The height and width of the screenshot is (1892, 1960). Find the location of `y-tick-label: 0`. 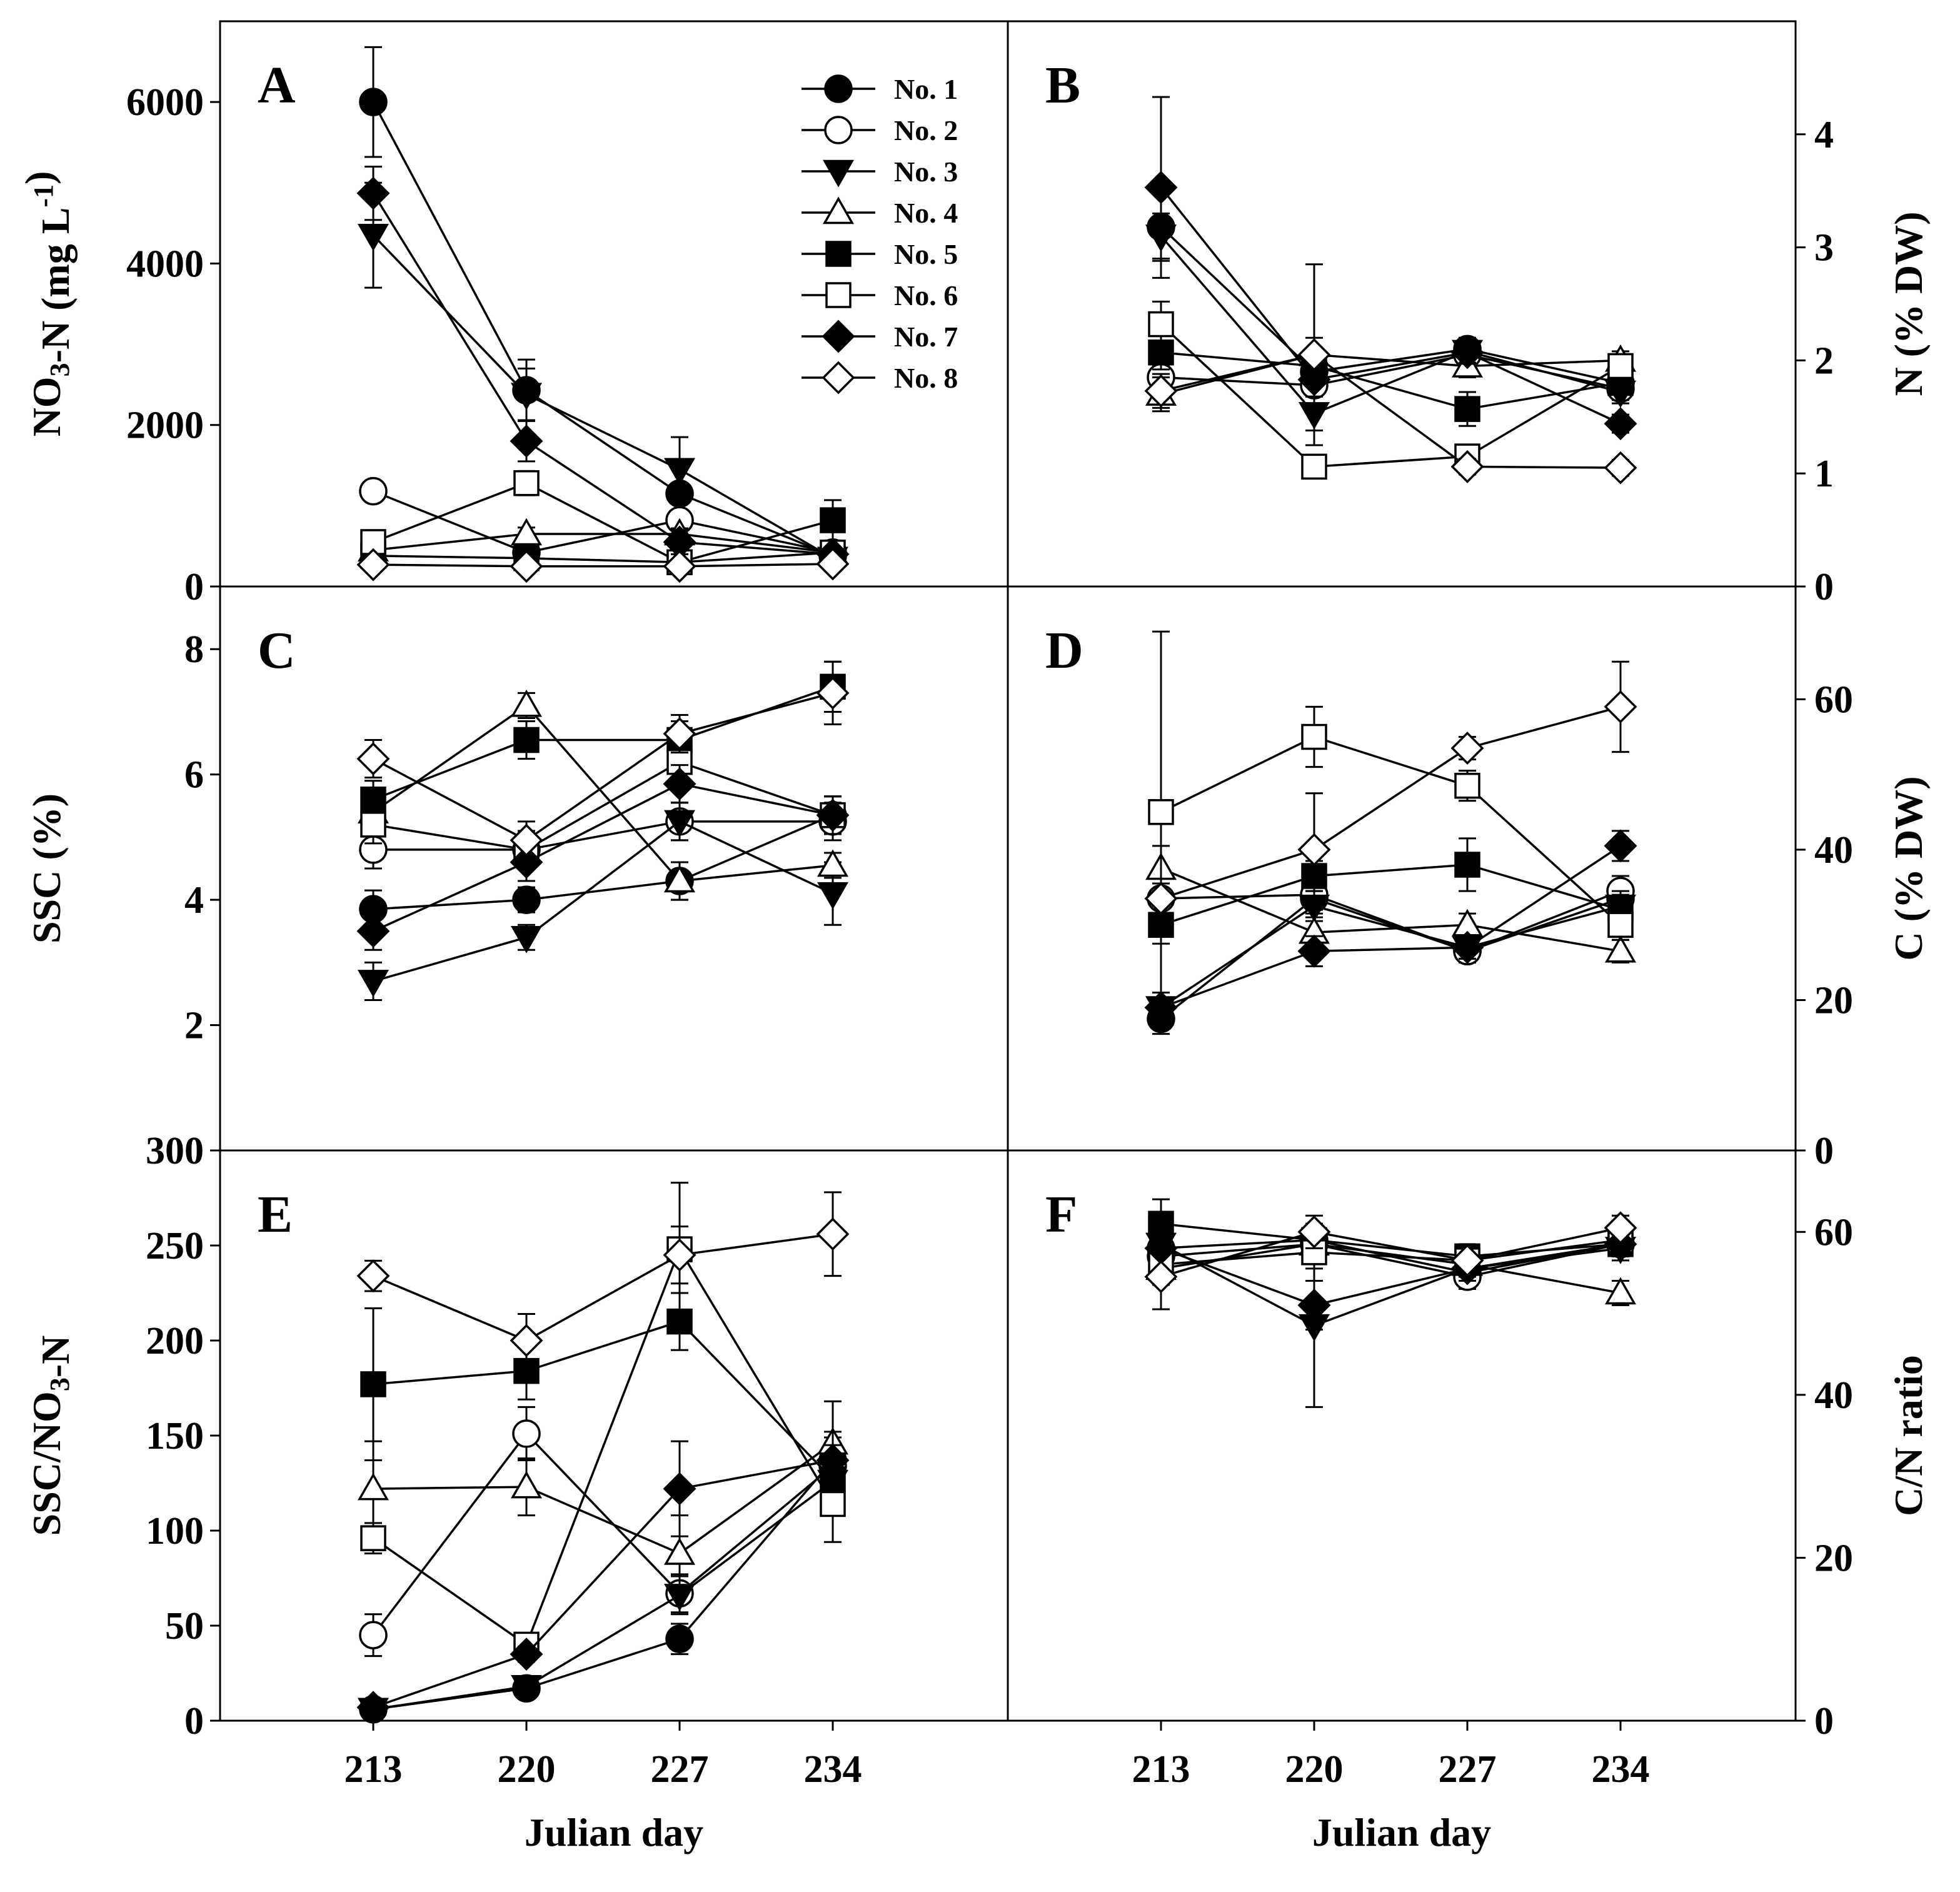

y-tick-label: 0 is located at coordinates (1824, 1151).